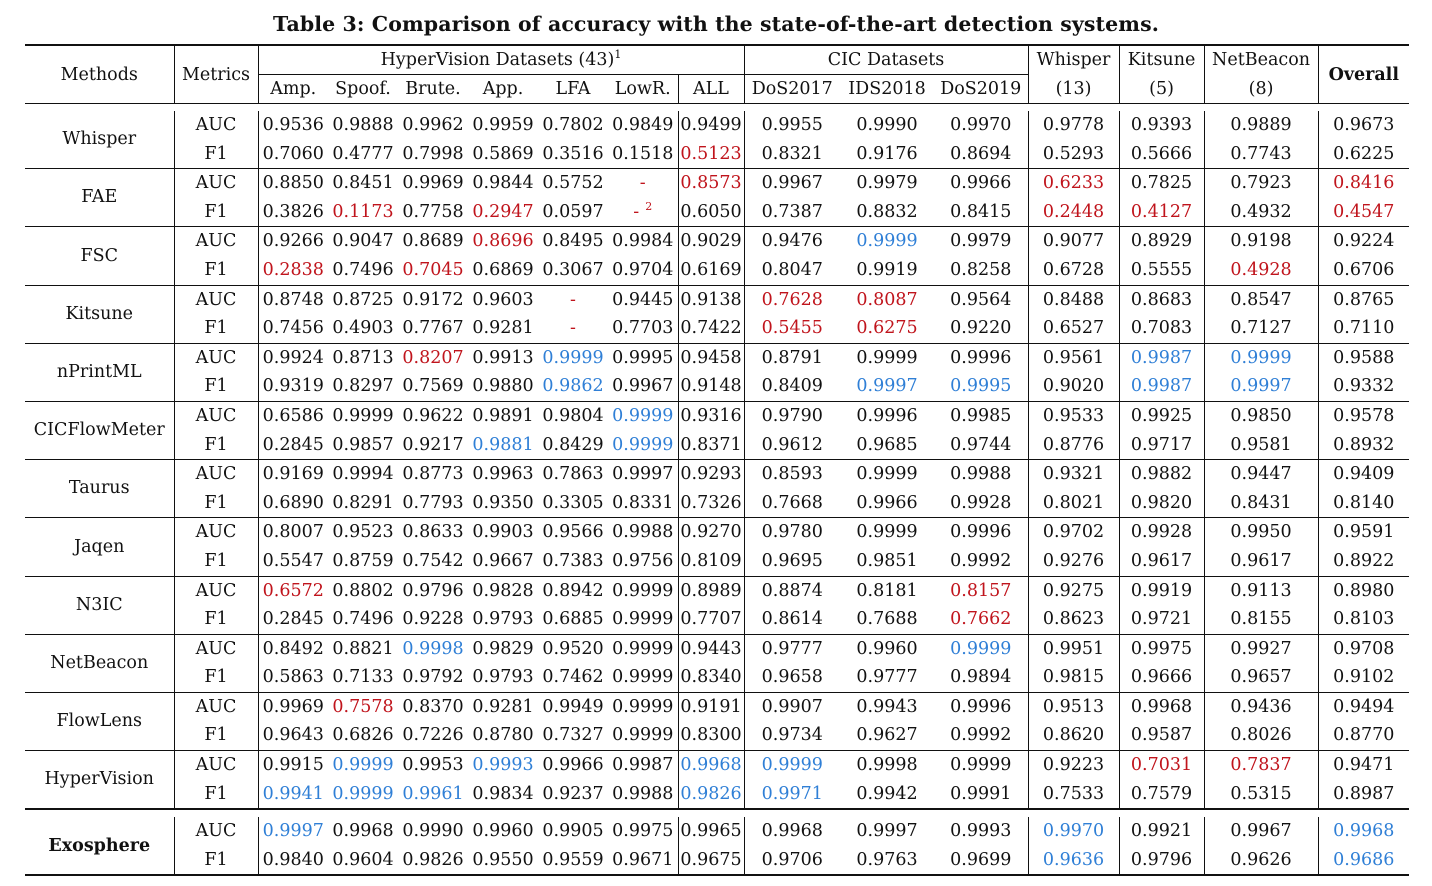 The image size is (1432, 886). Describe the element at coordinates (981, 561) in the screenshot. I see `cell-f1: 0.9992` at that location.